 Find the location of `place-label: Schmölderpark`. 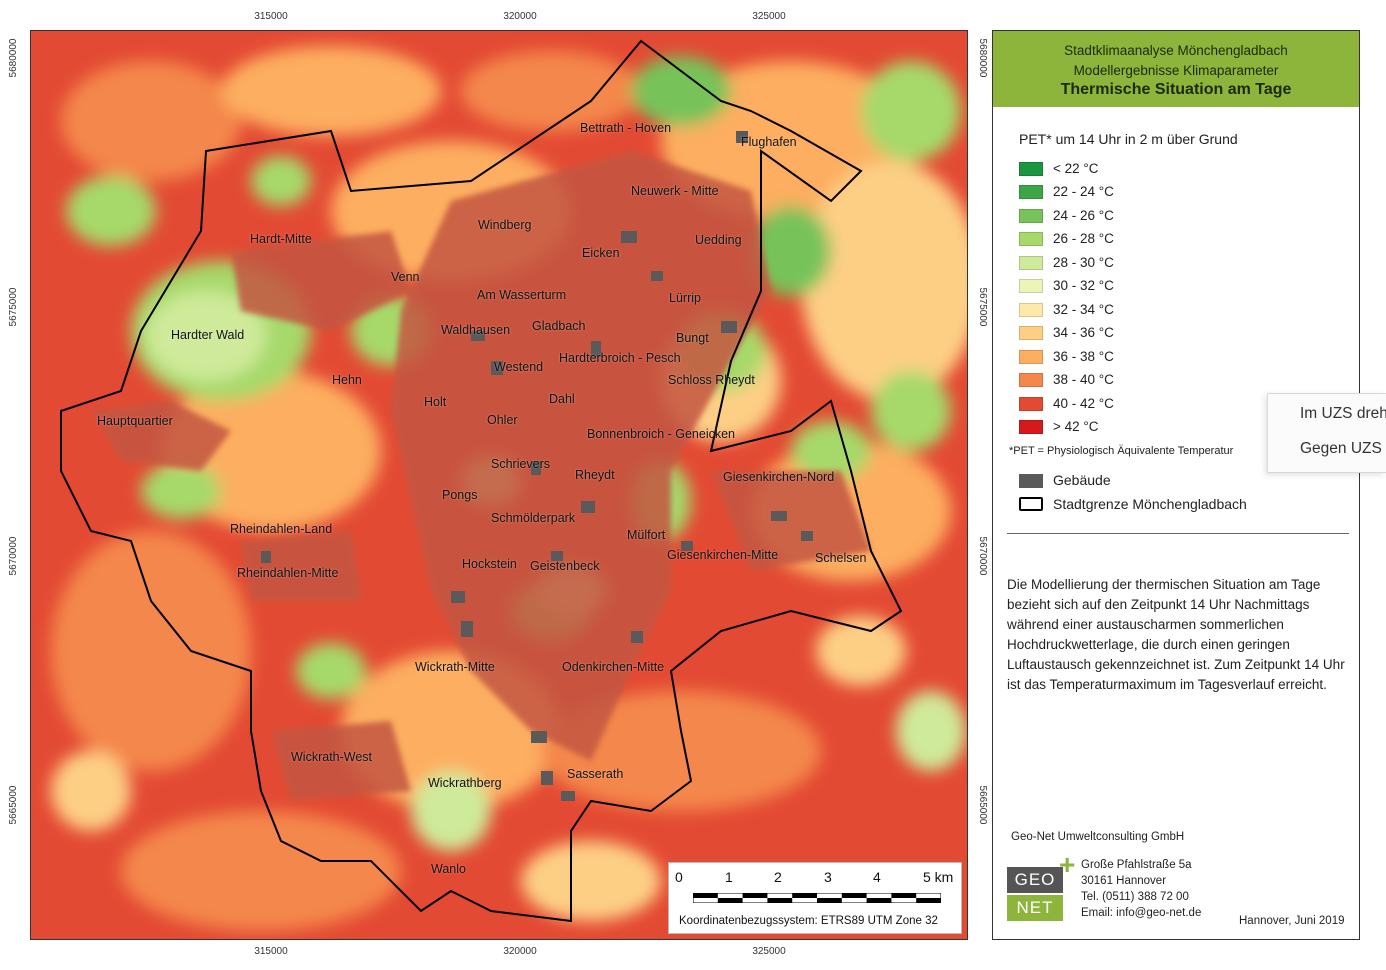

place-label: Schmölderpark is located at coordinates (533, 518).